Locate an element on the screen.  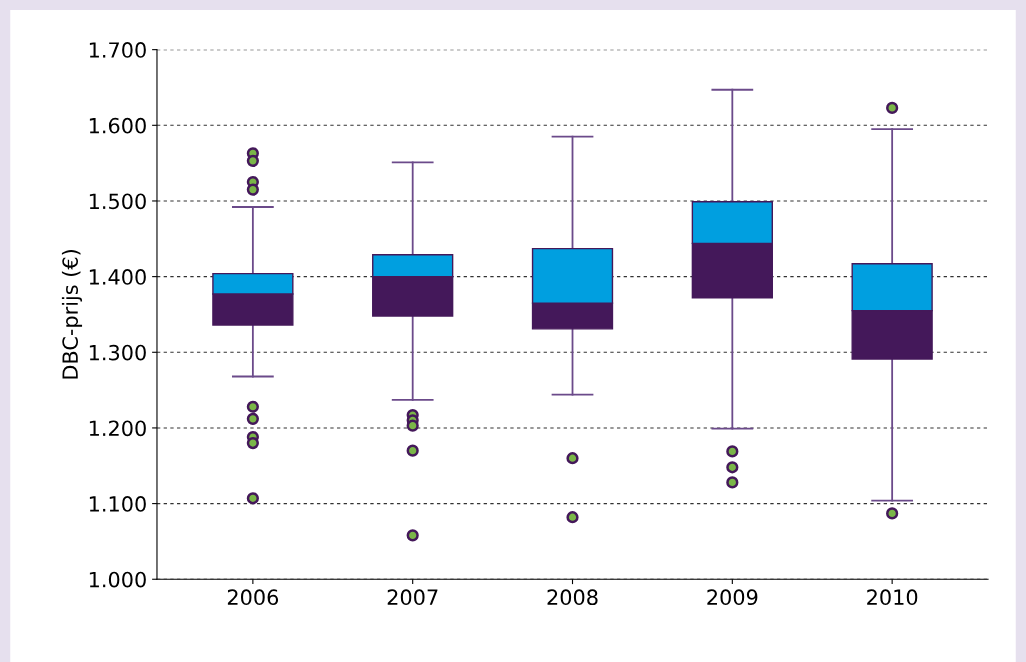
x-tick-label: 2006 is located at coordinates (253, 597).